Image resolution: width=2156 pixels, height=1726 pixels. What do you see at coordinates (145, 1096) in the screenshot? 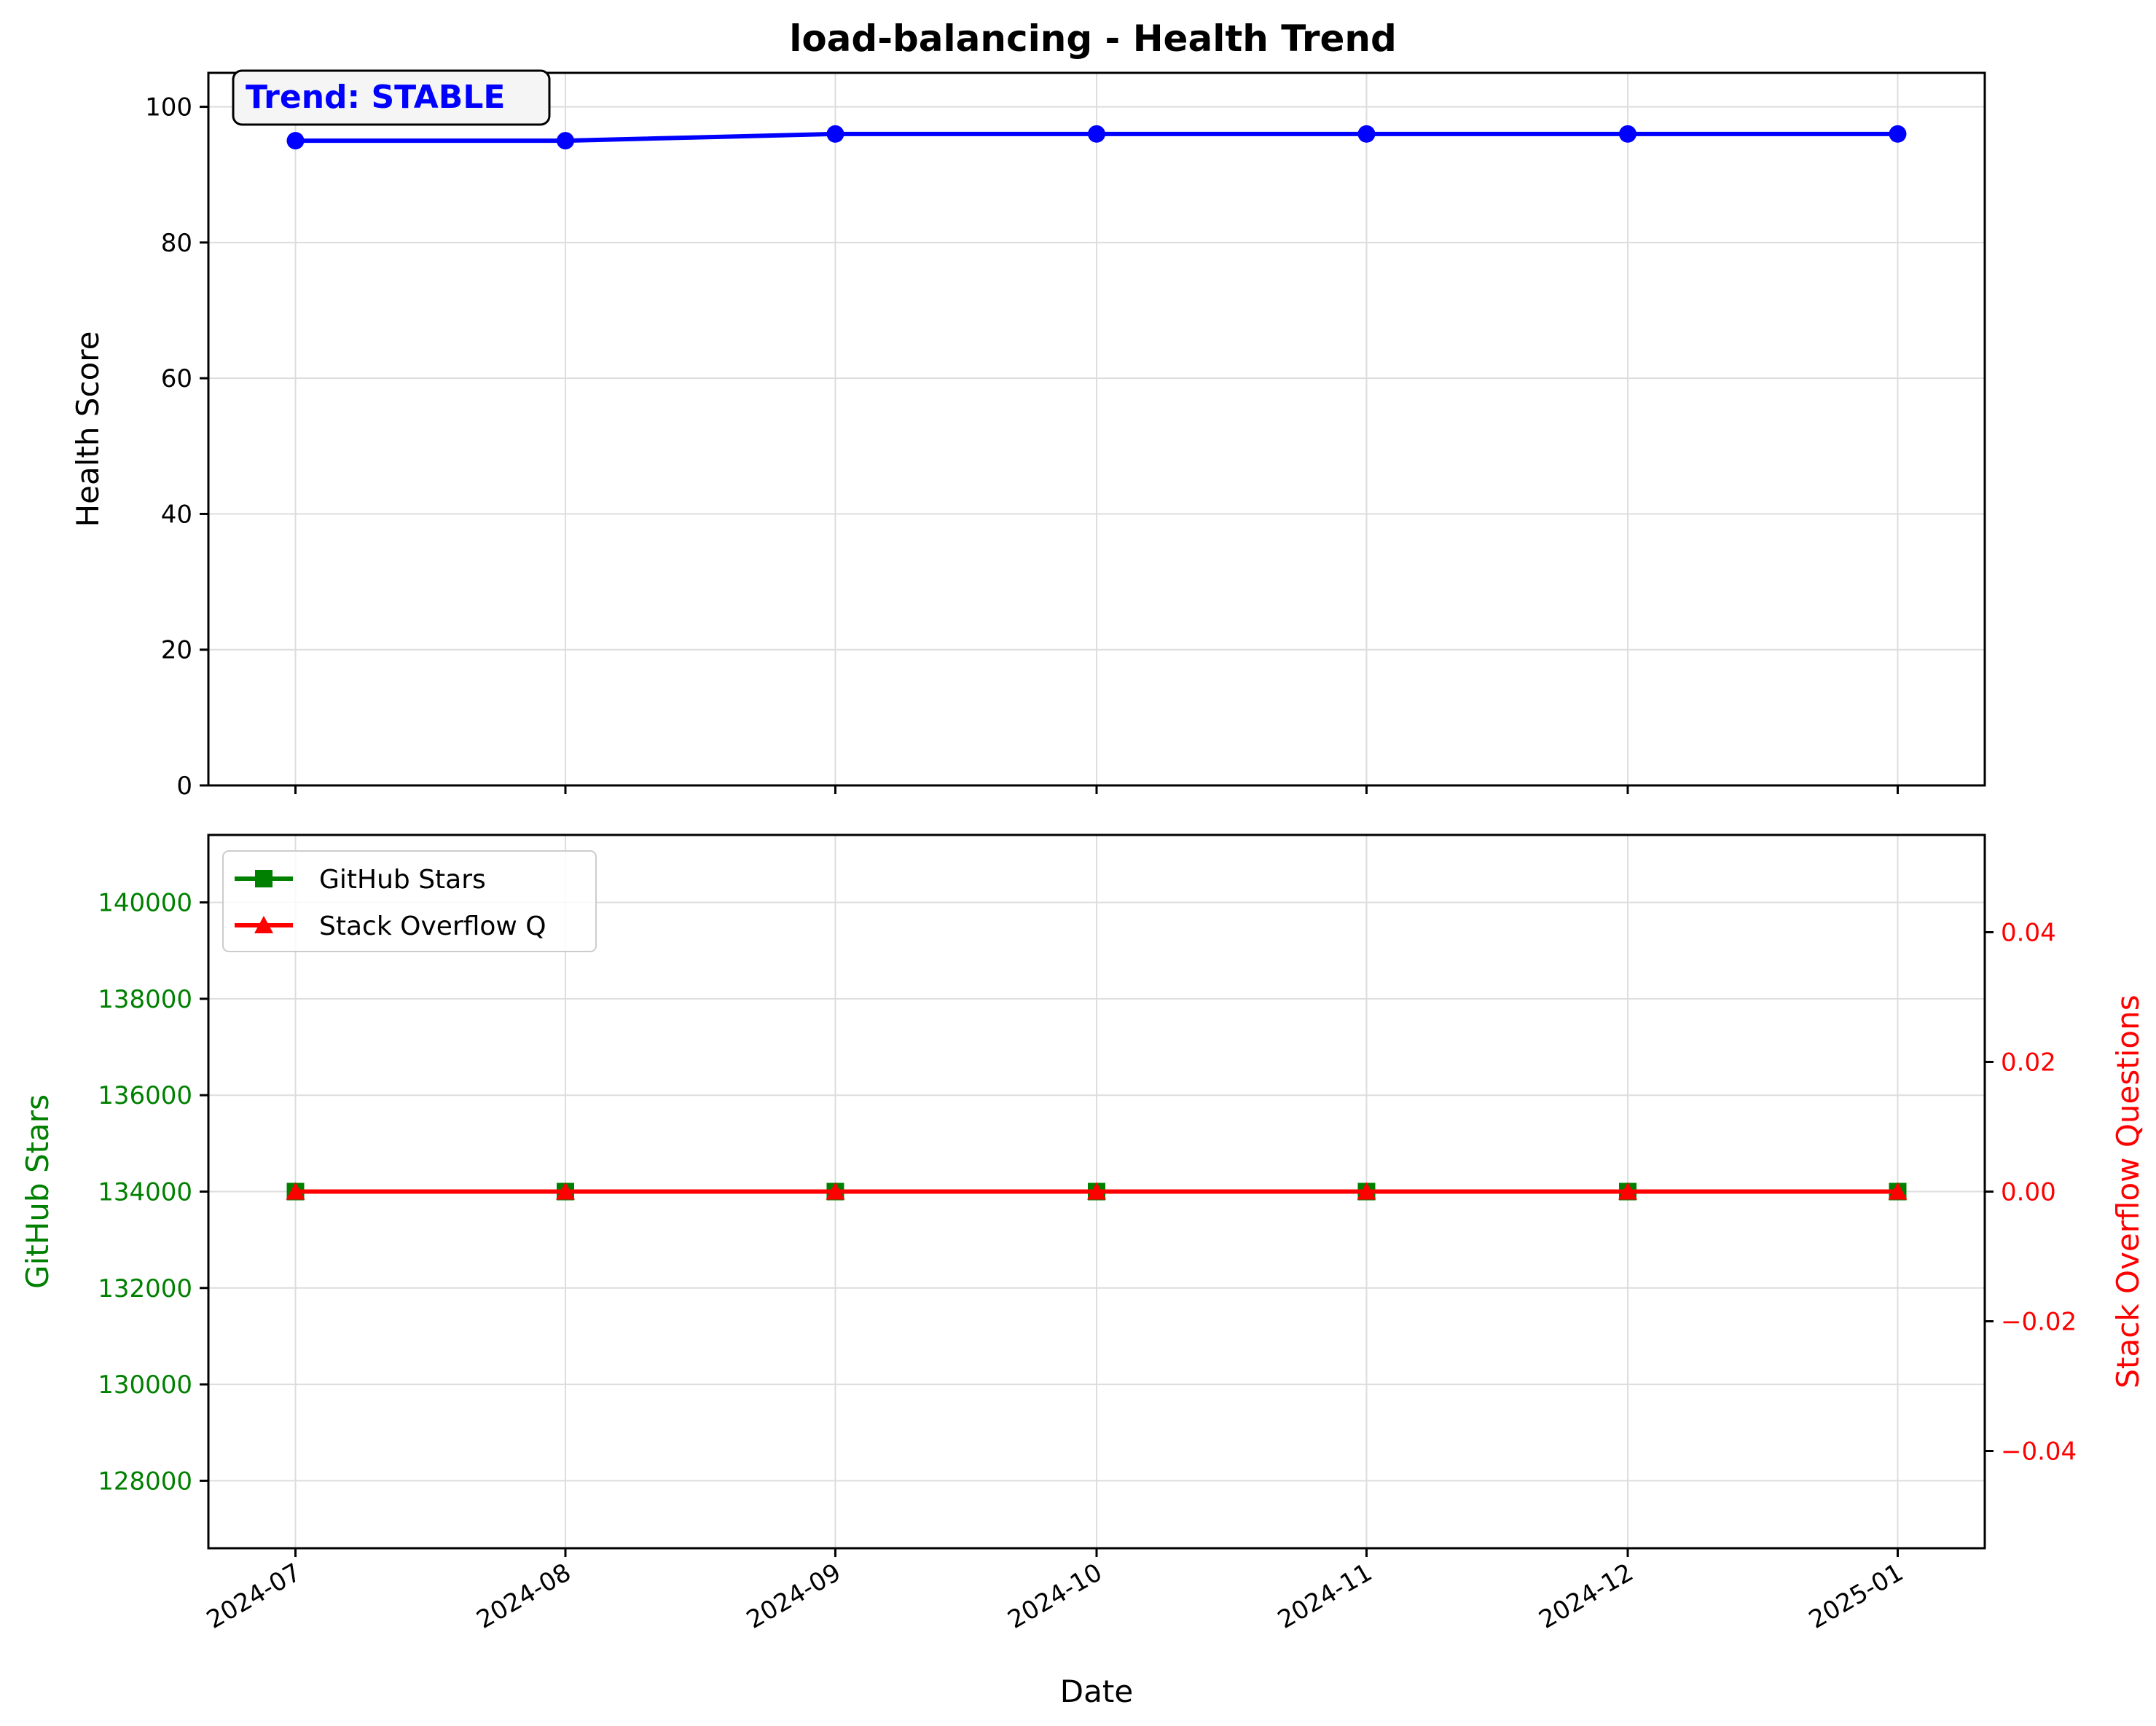
I see `github-stars-tick-label: 136000` at bounding box center [145, 1096].